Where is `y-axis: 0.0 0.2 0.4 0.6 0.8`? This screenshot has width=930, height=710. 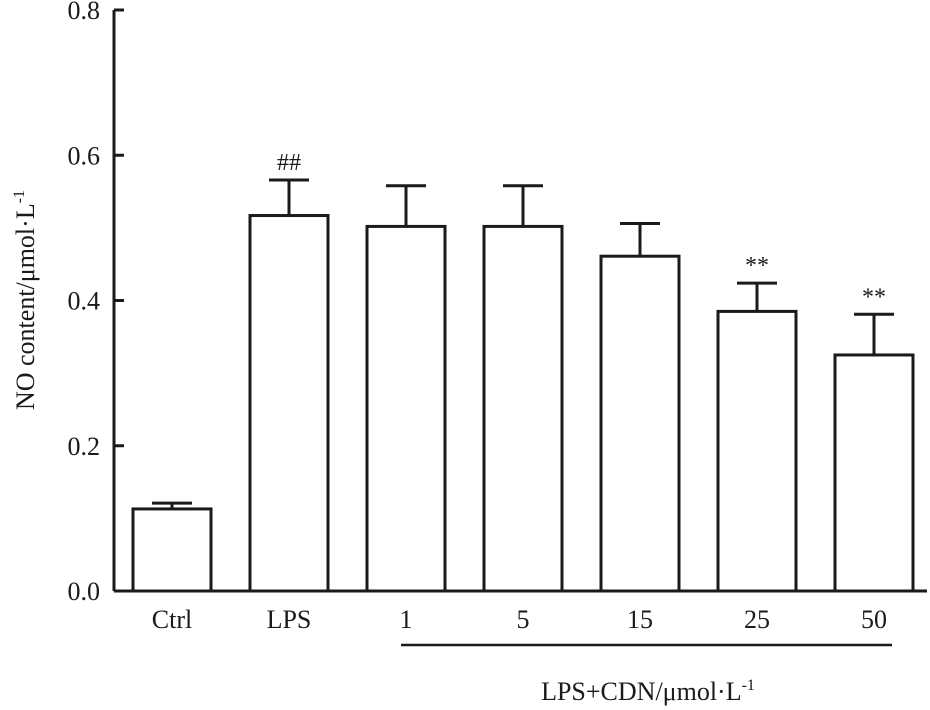 y-axis: 0.0 0.2 0.4 0.6 0.8 is located at coordinates (96, 303).